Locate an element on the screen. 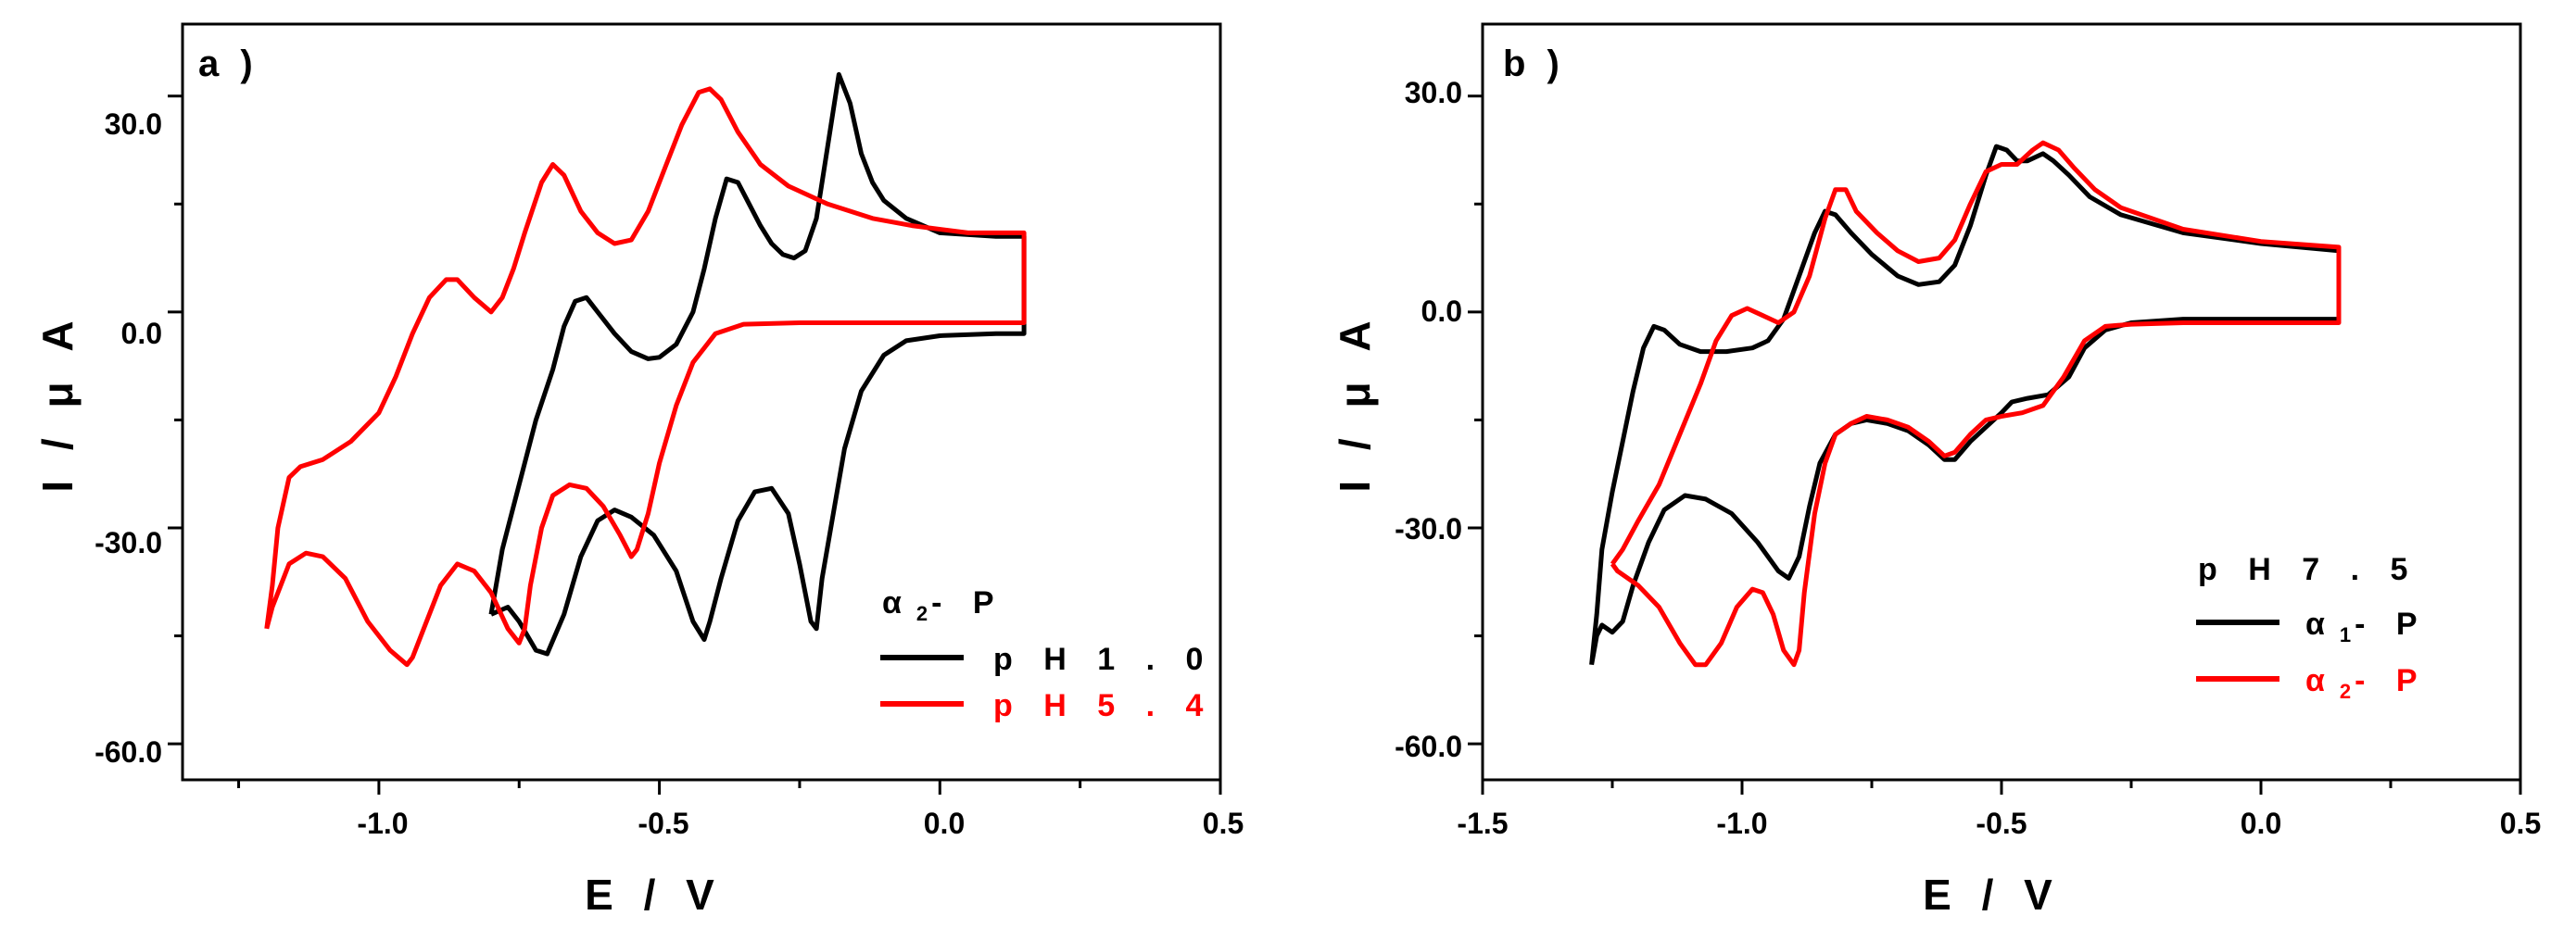 This screenshot has height=928, width=2576. panel-b-xtick-label-neg15: -1.5 is located at coordinates (1483, 823).